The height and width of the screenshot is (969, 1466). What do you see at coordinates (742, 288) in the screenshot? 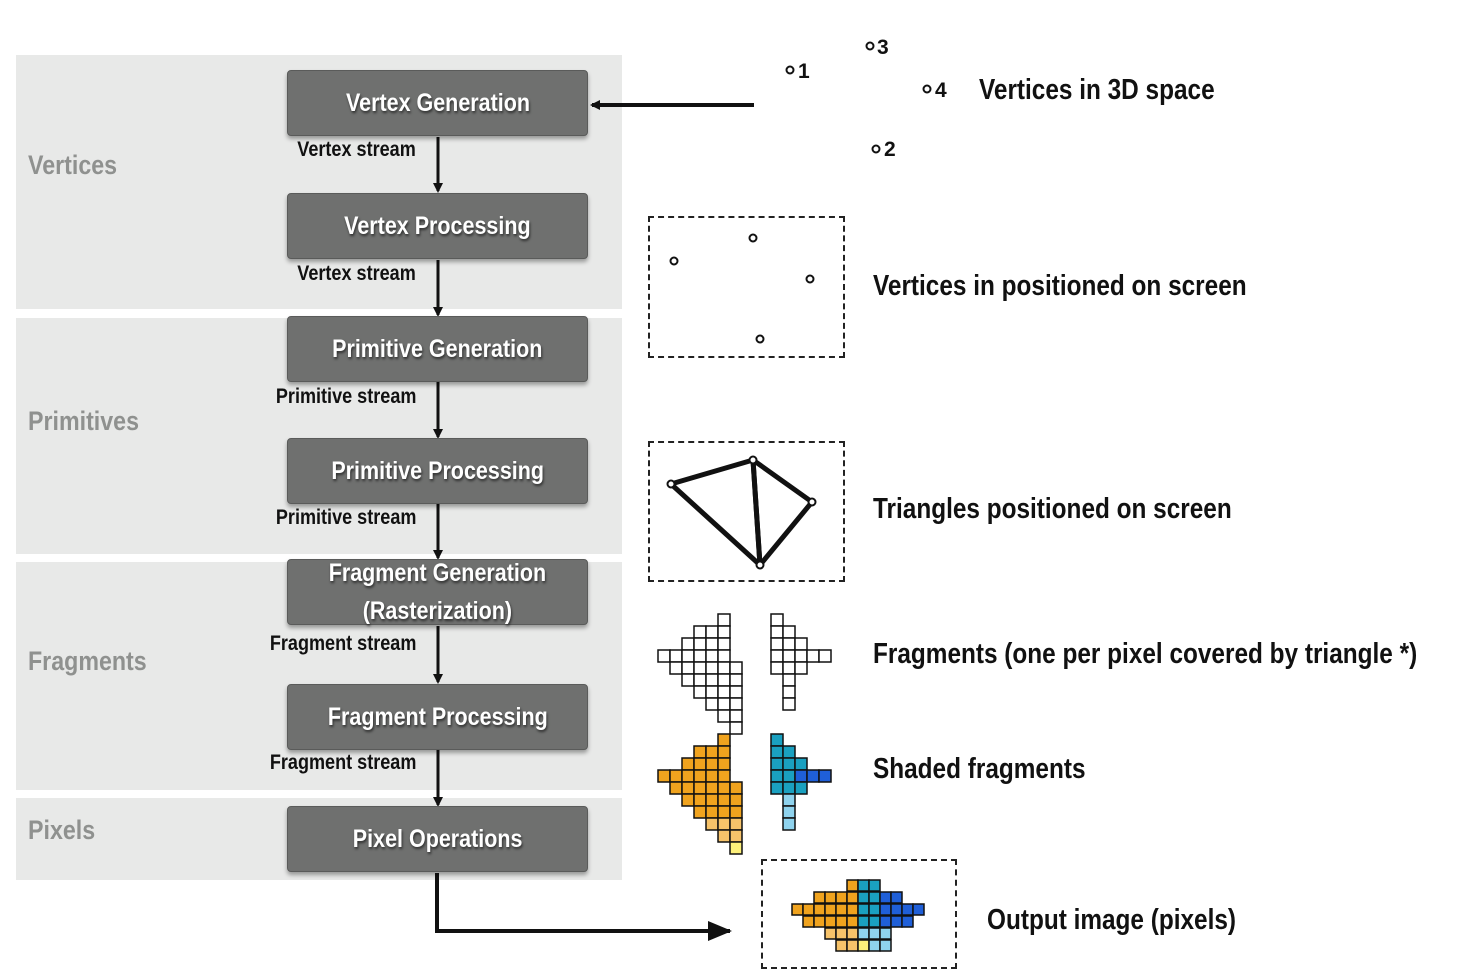
I see `vertices-screen-points` at bounding box center [742, 288].